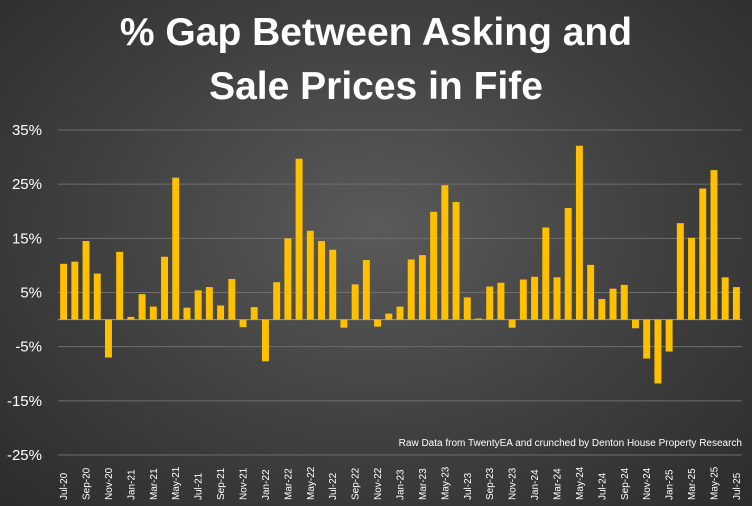  What do you see at coordinates (423, 484) in the screenshot?
I see `x-tick-label: Mar-23` at bounding box center [423, 484].